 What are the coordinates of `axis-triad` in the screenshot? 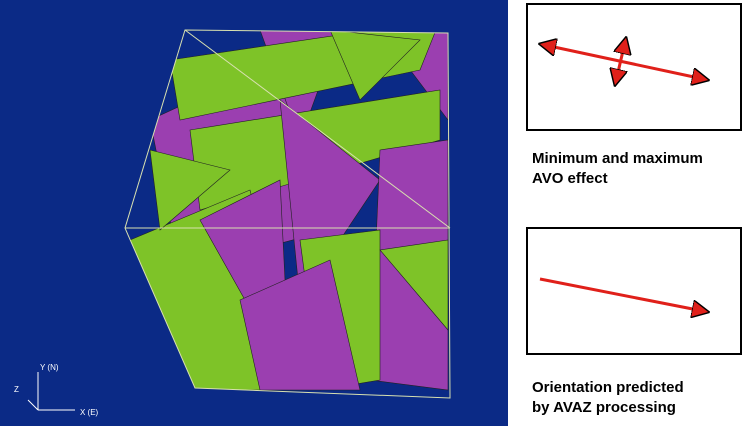 It's located at (51, 391).